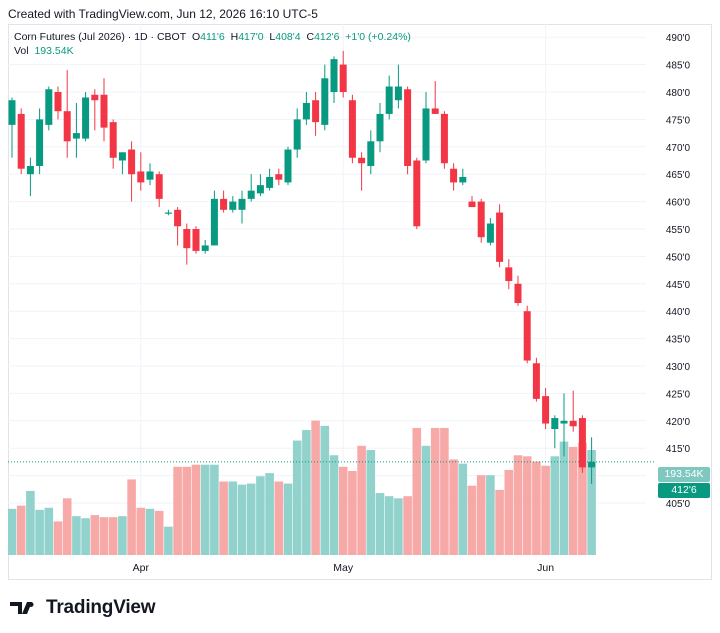 The width and height of the screenshot is (720, 633). Describe the element at coordinates (545, 568) in the screenshot. I see `x-tick-label: Jun` at that location.